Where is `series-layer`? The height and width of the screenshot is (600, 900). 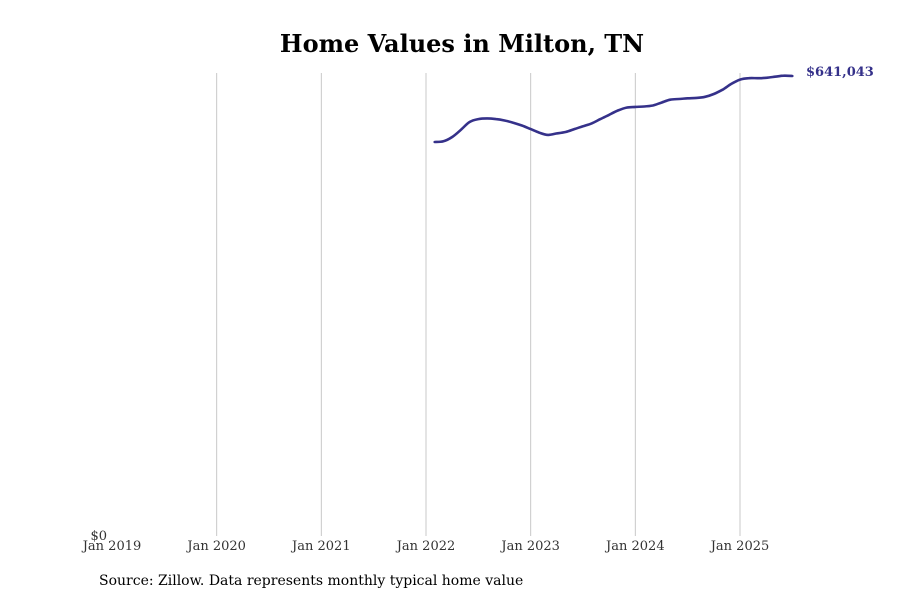
series-layer is located at coordinates (613, 109).